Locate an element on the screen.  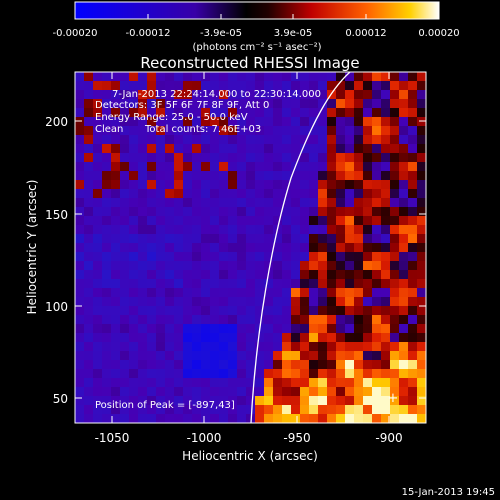
x-tick-label: -1000 is located at coordinates (204, 438).